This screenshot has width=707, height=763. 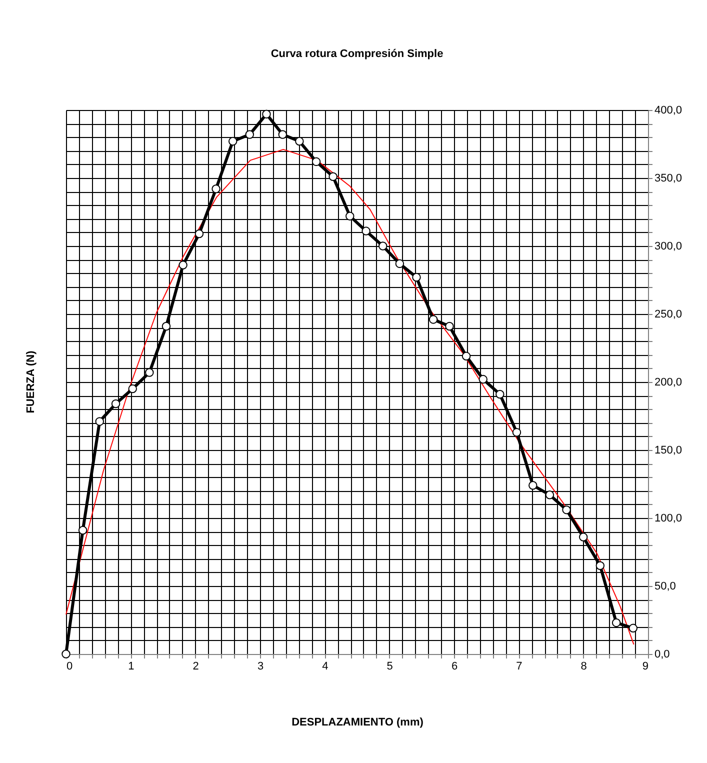 What do you see at coordinates (519, 666) in the screenshot?
I see `x-tick-label: 7` at bounding box center [519, 666].